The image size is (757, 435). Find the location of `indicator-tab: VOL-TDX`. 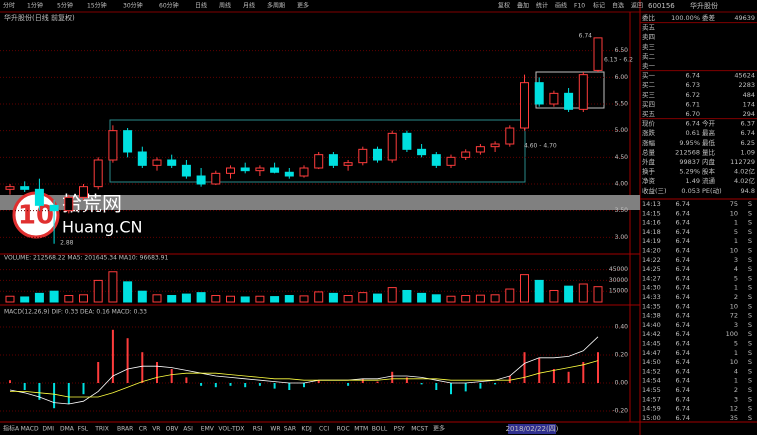

indicator-tab: VOL-TDX is located at coordinates (231, 429).